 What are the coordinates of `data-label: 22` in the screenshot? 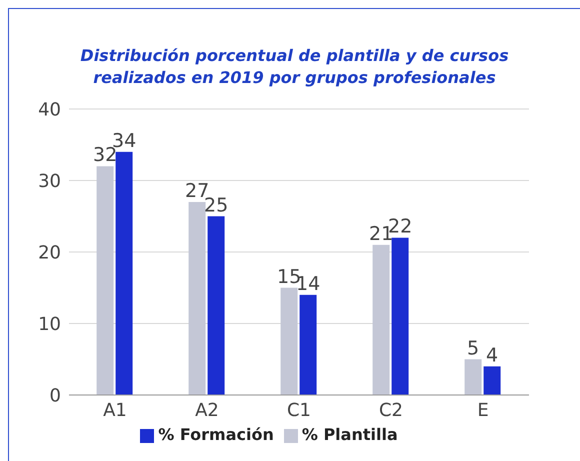 It's located at (400, 227).